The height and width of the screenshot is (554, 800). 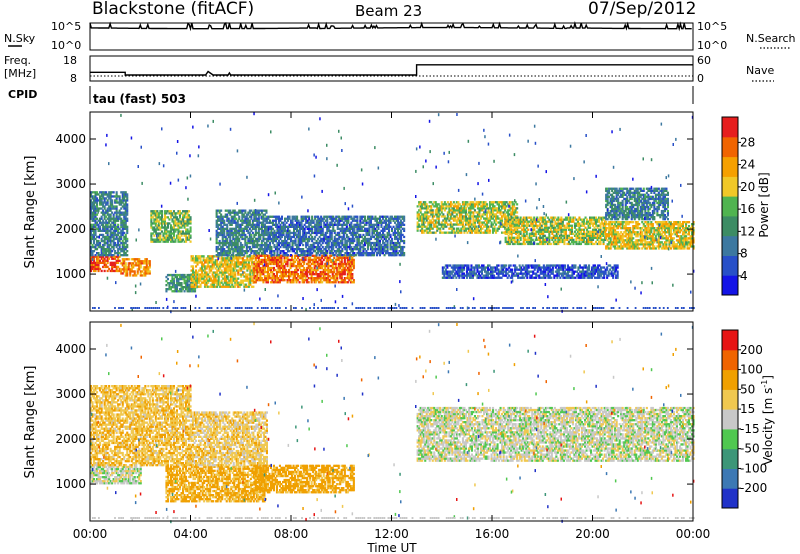 What do you see at coordinates (704, 60) in the screenshot?
I see `nave-tick-top: 60` at bounding box center [704, 60].